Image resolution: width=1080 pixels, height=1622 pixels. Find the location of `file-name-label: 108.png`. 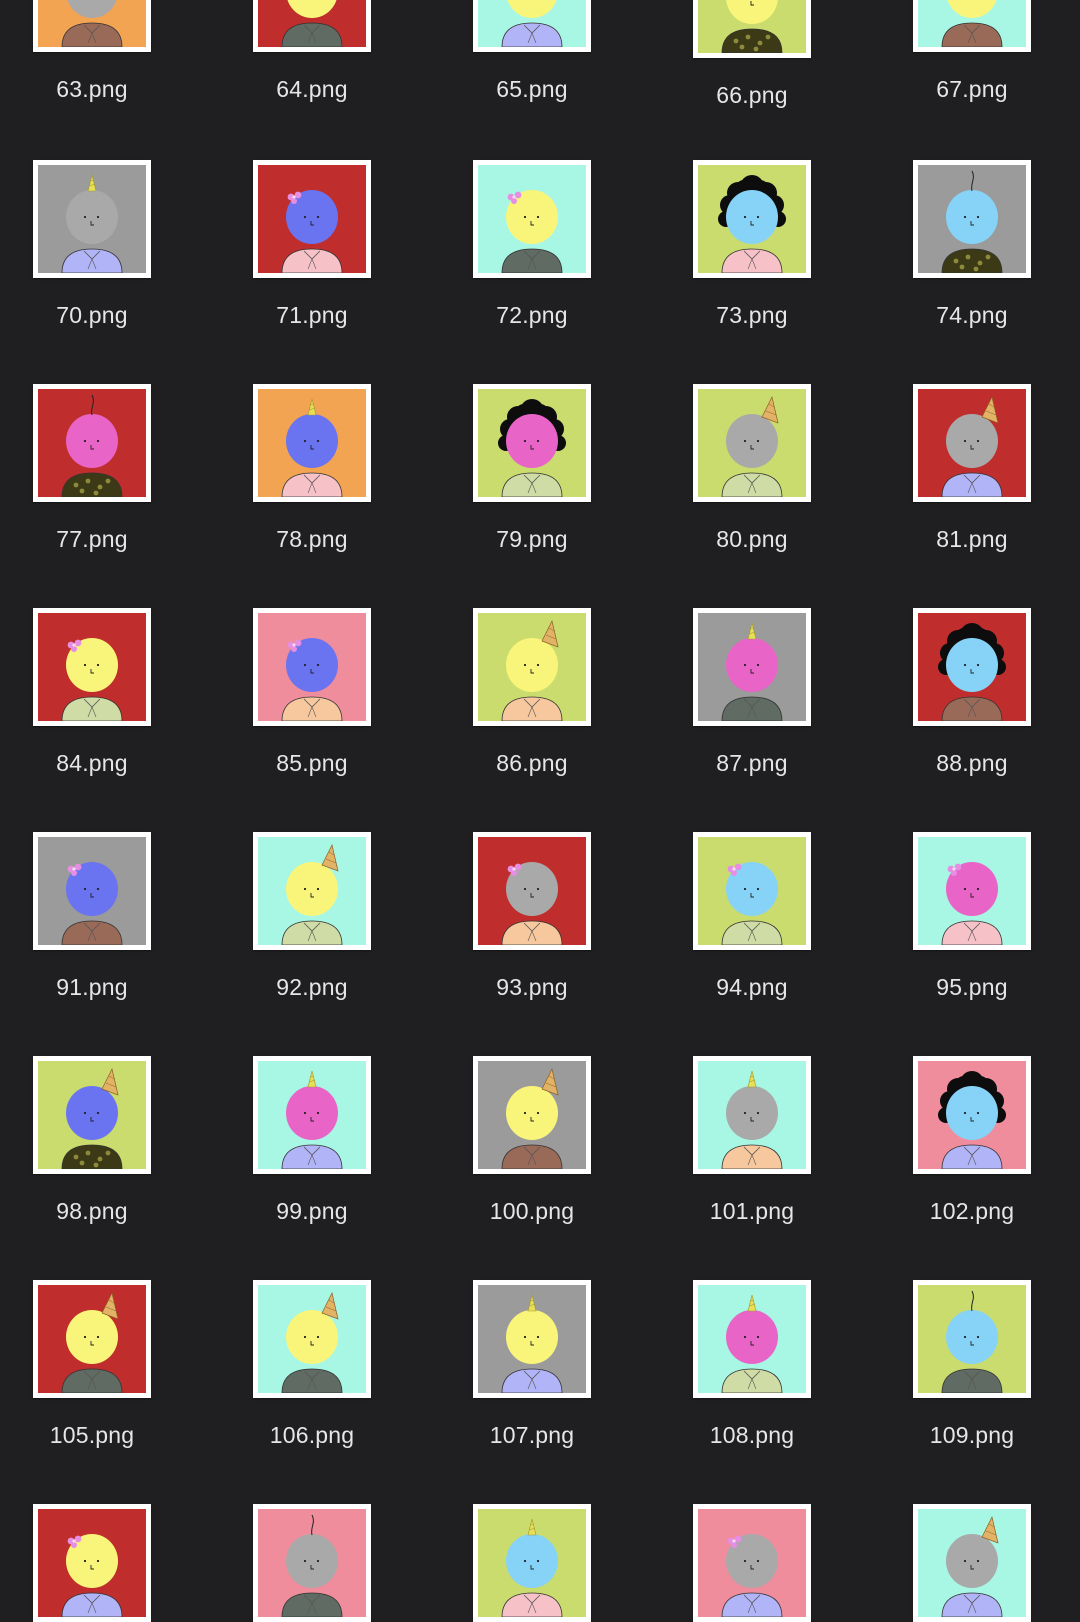

file-name-label: 108.png is located at coordinates (752, 1435).